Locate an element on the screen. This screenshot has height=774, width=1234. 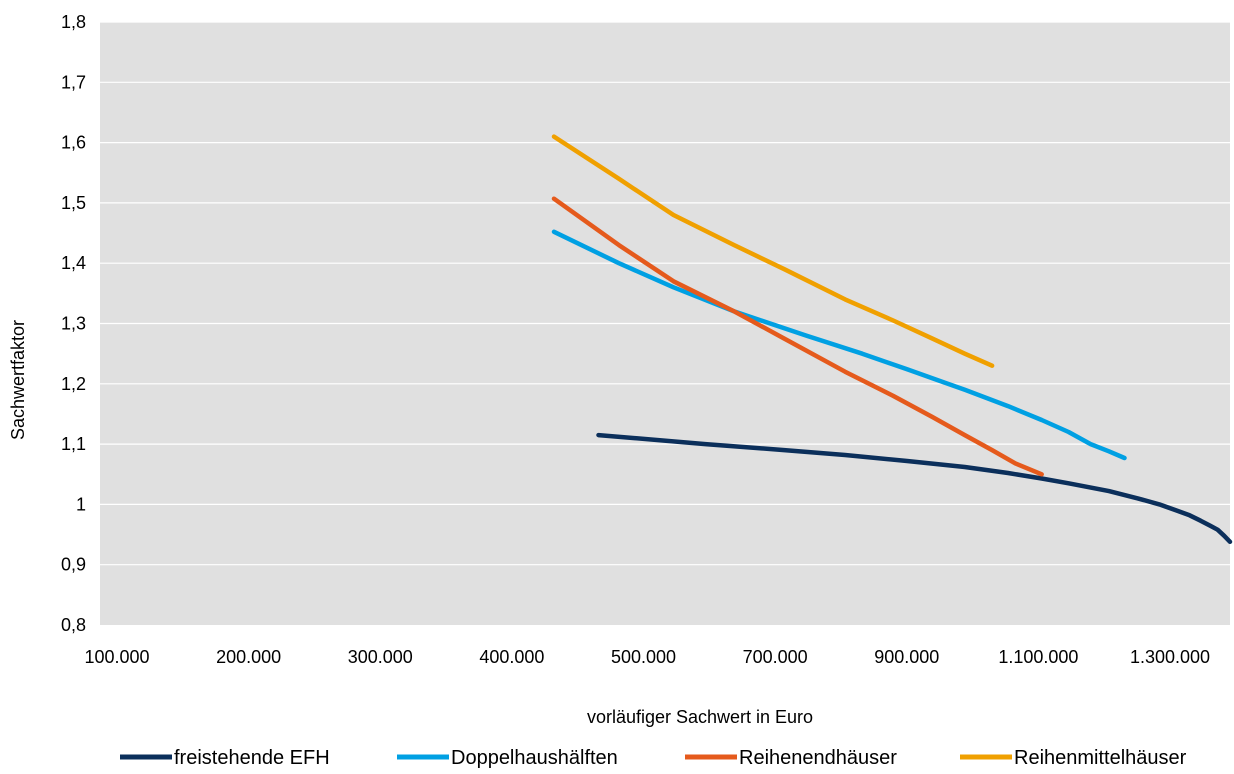
legend-label: freistehende EFH is located at coordinates (252, 758).